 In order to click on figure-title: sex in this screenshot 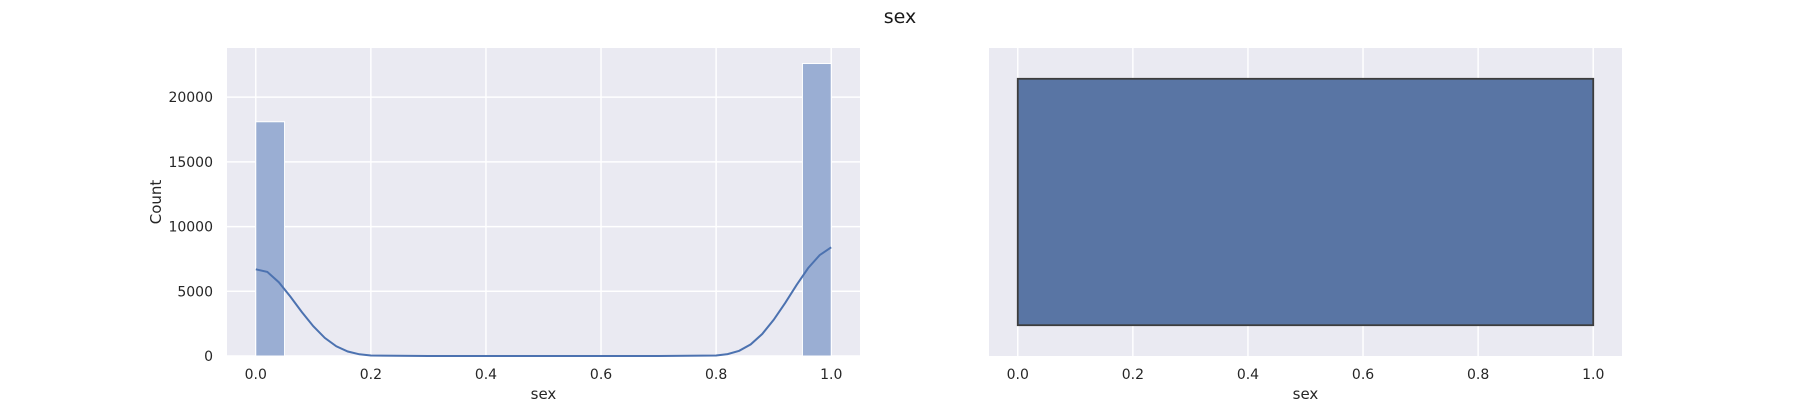, I will do `click(900, 17)`.